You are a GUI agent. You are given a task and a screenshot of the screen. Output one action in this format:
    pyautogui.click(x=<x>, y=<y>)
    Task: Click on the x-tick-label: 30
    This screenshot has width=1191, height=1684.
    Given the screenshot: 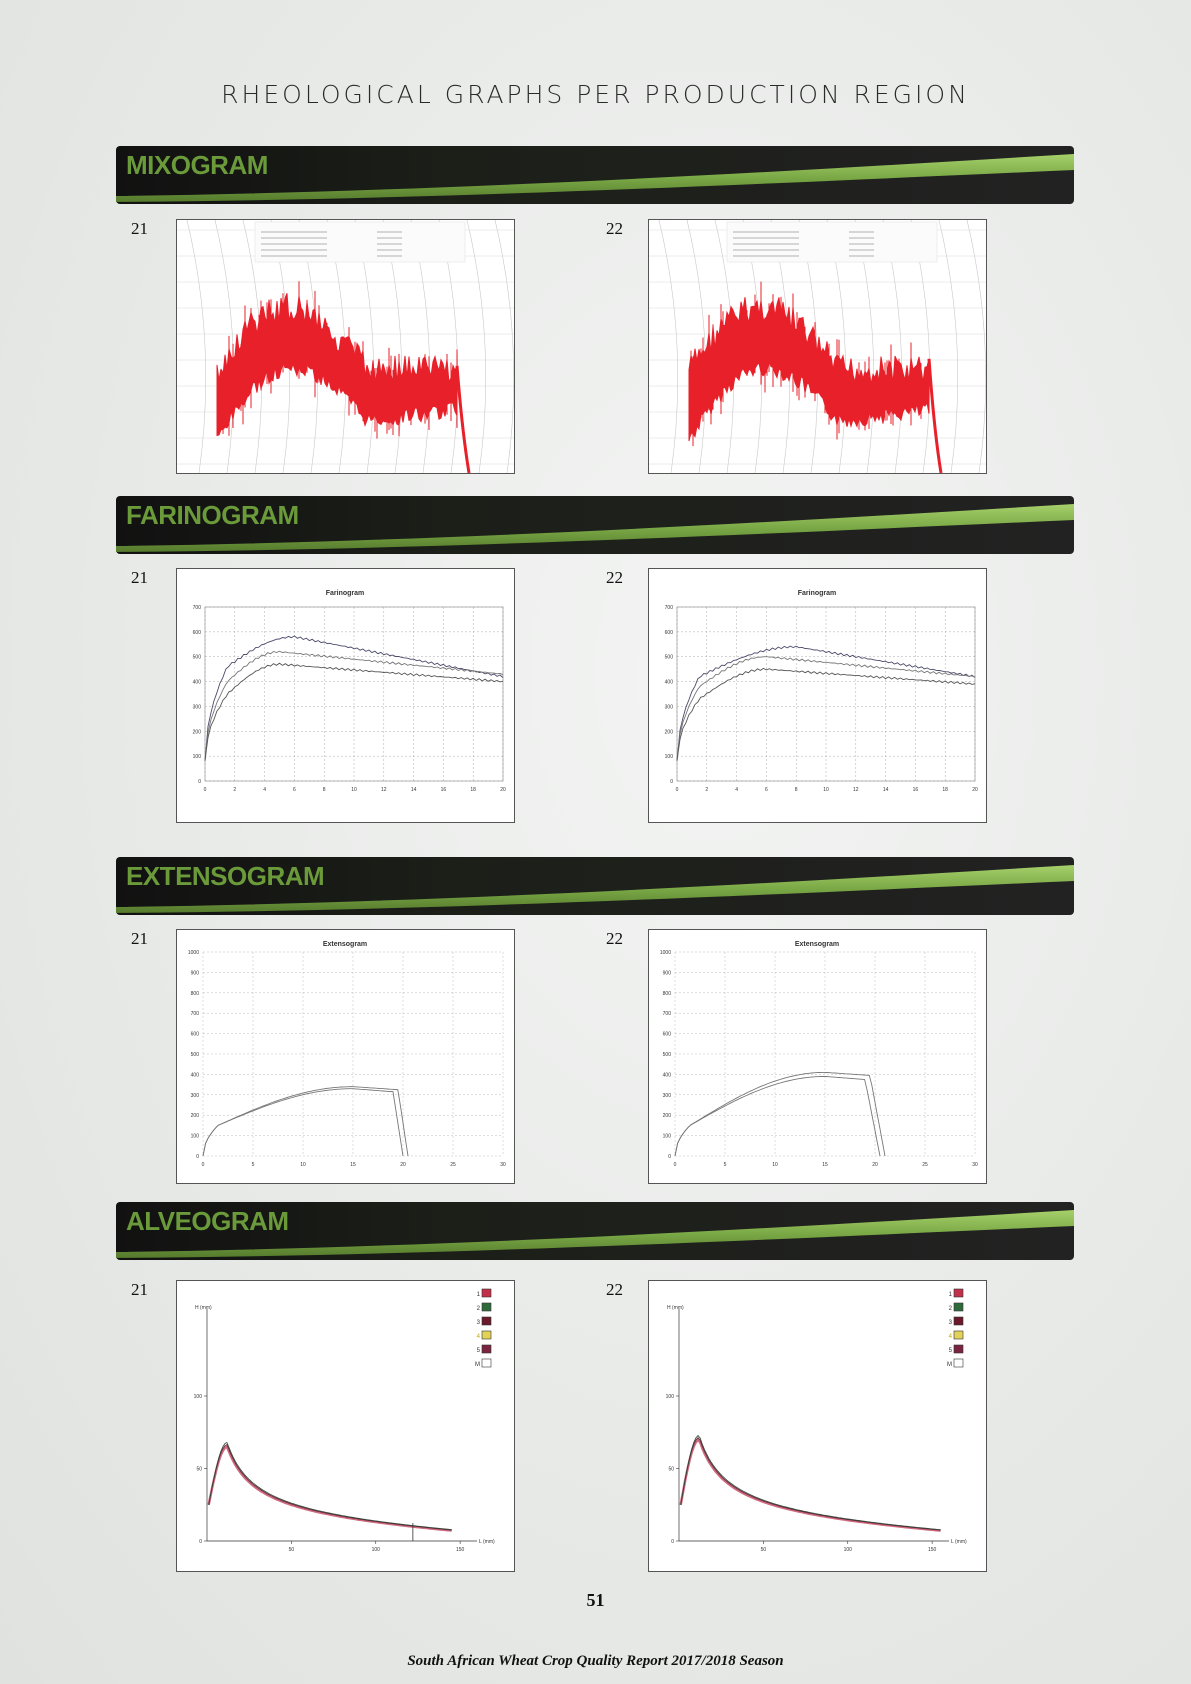 What is the action you would take?
    pyautogui.click(x=503, y=1165)
    